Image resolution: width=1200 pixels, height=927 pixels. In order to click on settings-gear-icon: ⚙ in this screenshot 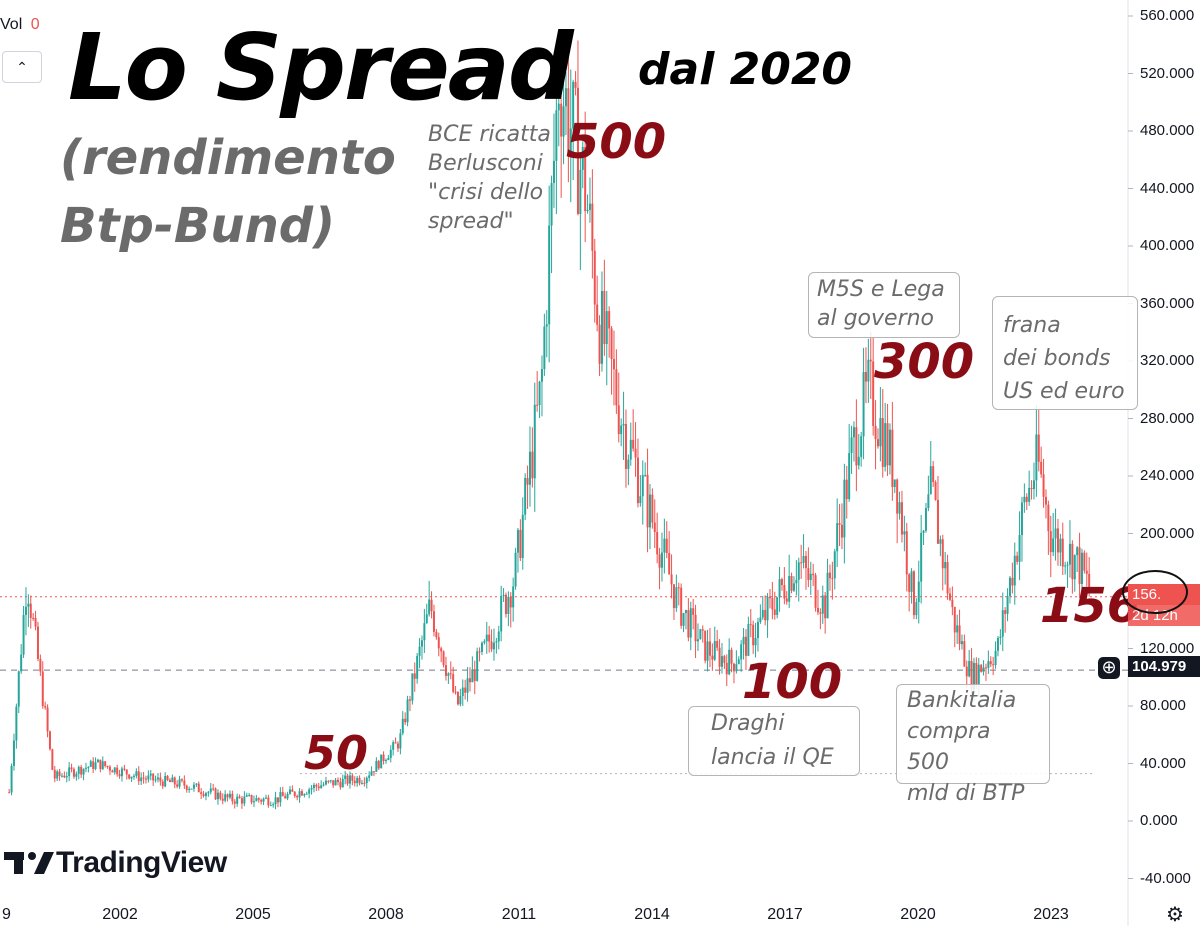, I will do `click(1175, 915)`.